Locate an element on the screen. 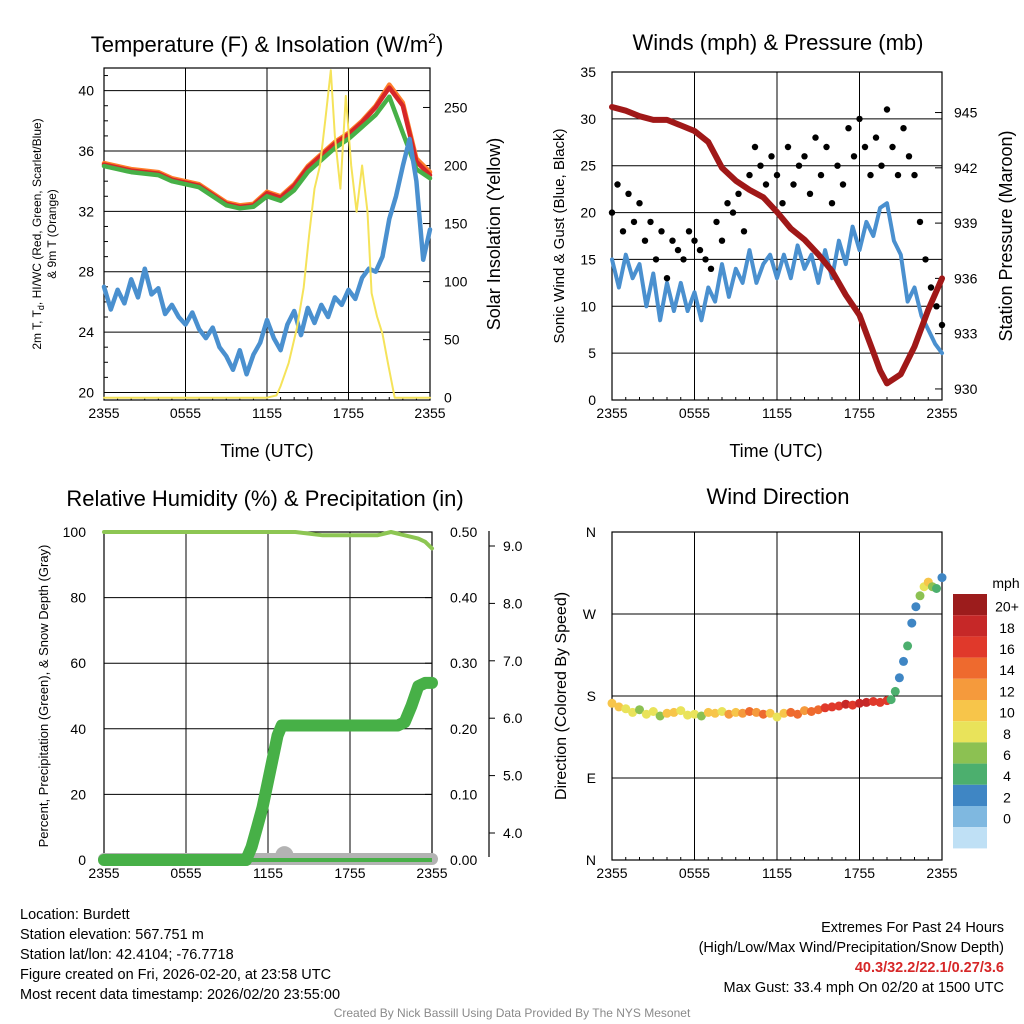  winds-ytick-label: 30 is located at coordinates (588, 119).